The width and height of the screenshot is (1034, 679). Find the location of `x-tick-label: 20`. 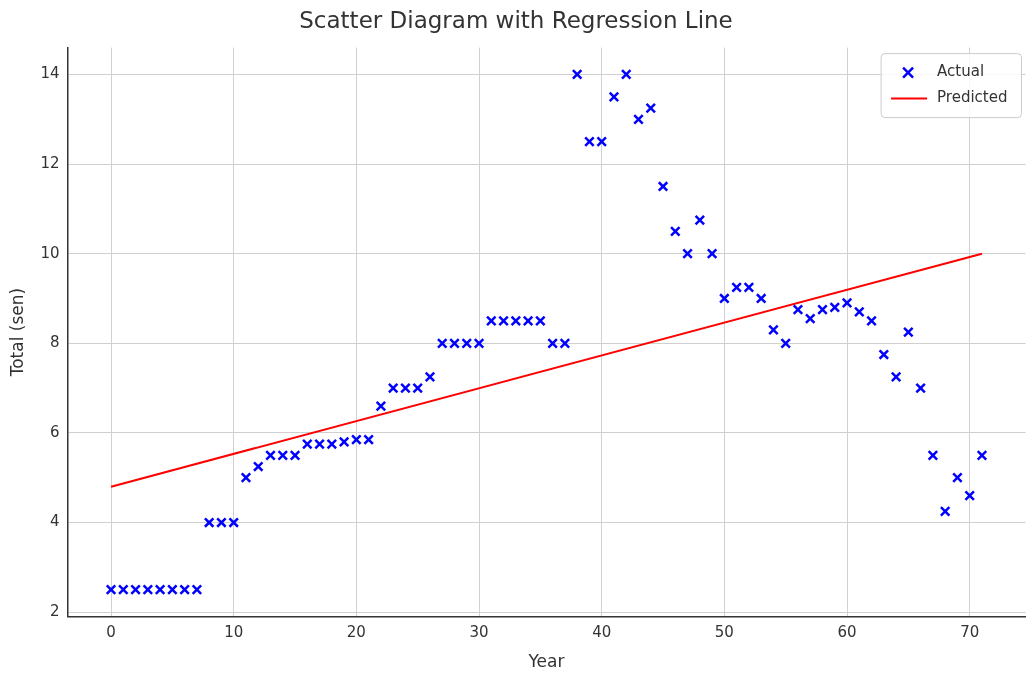

x-tick-label: 20 is located at coordinates (356, 632).